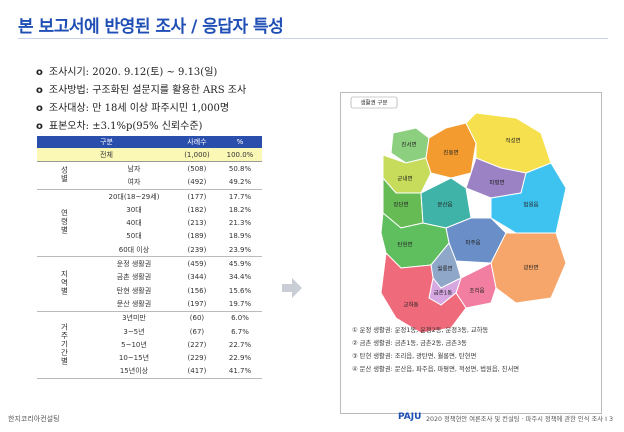  I want to click on footer-company: 한지코리아컨설팅, so click(34, 419).